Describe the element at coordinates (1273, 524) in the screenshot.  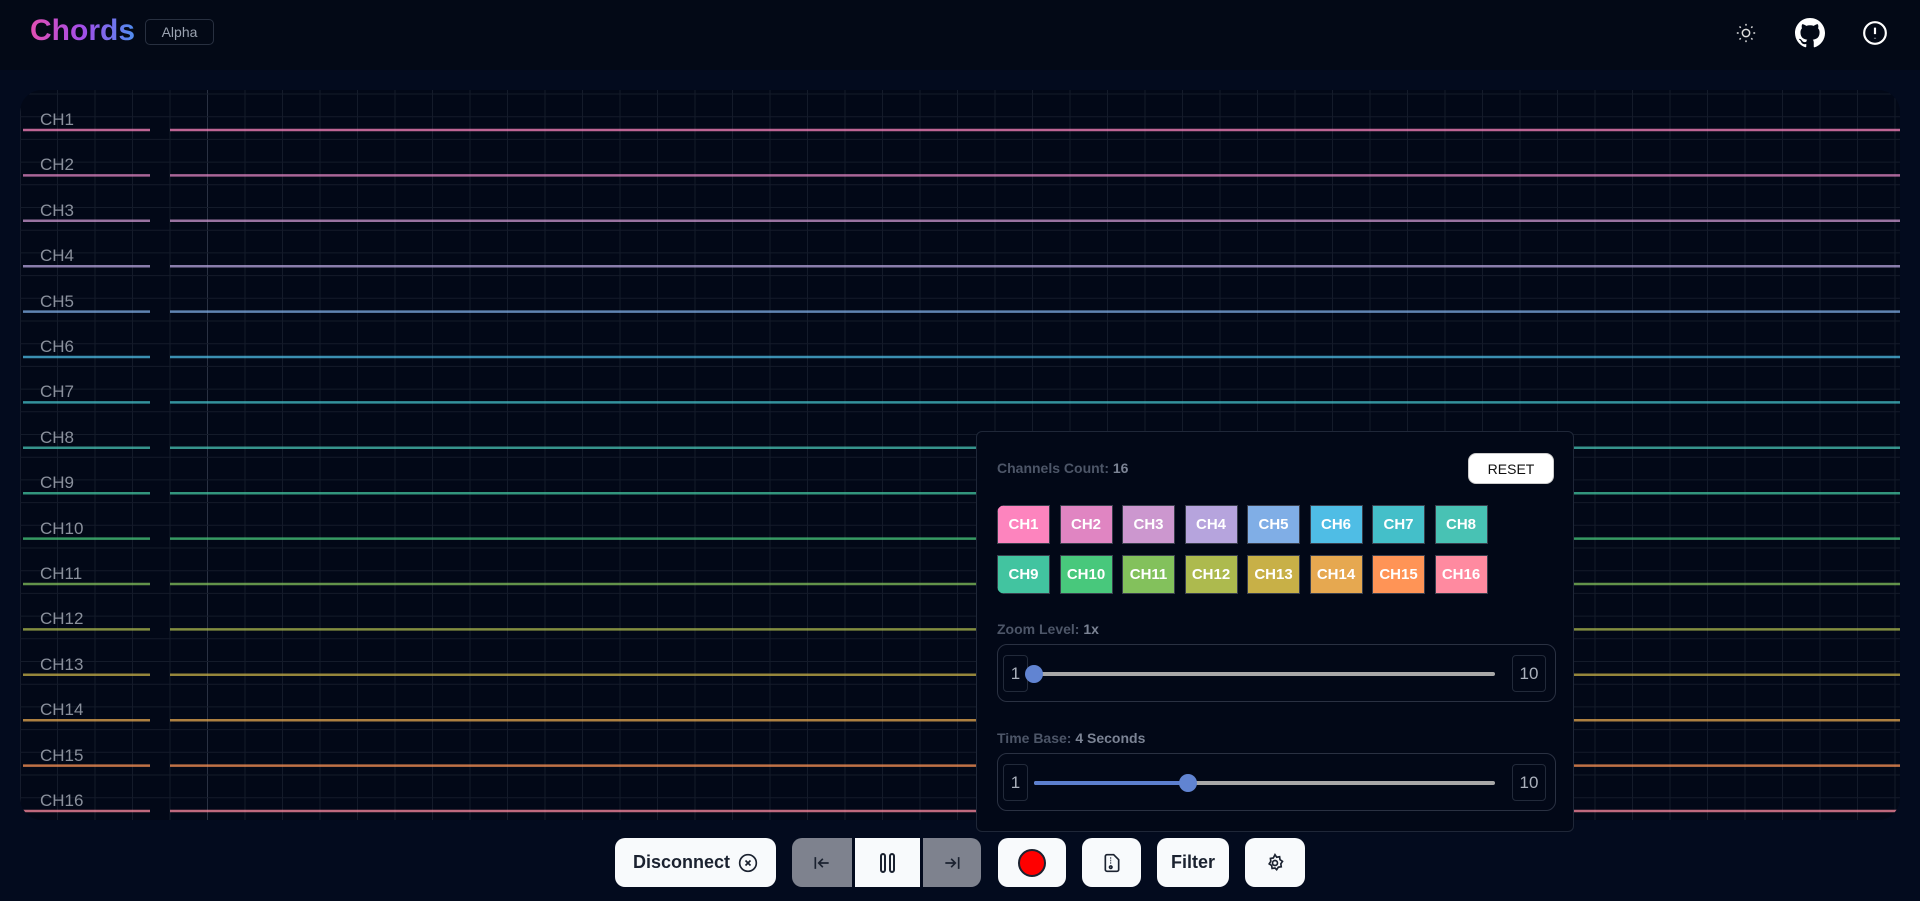
I see `channel-toggle-ch5: CH5` at that location.